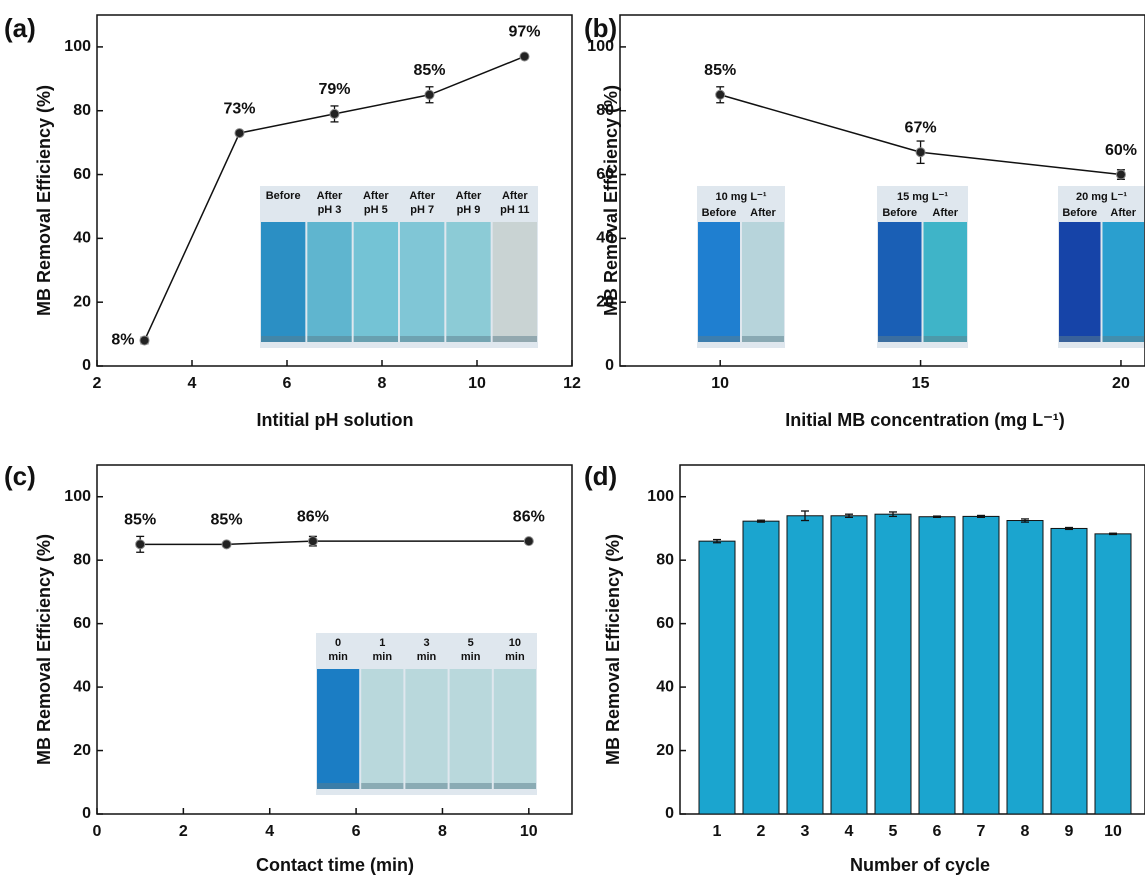 The width and height of the screenshot is (1145, 877). What do you see at coordinates (514, 210) in the screenshot?
I see `inset-label: pH 11` at bounding box center [514, 210].